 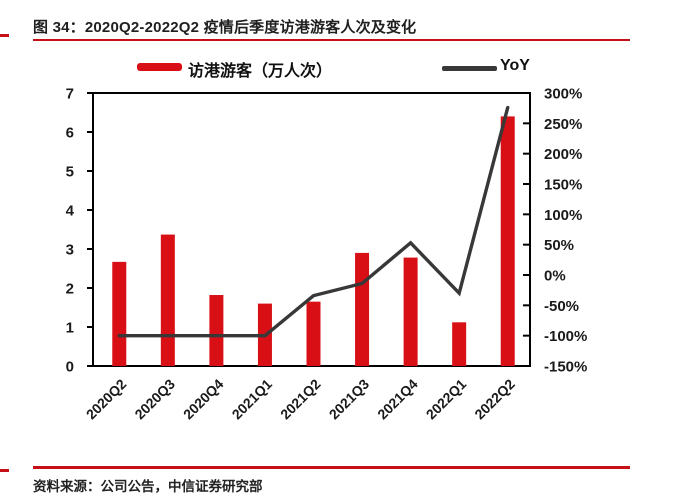 What do you see at coordinates (331, 39) in the screenshot?
I see `title-underline` at bounding box center [331, 39].